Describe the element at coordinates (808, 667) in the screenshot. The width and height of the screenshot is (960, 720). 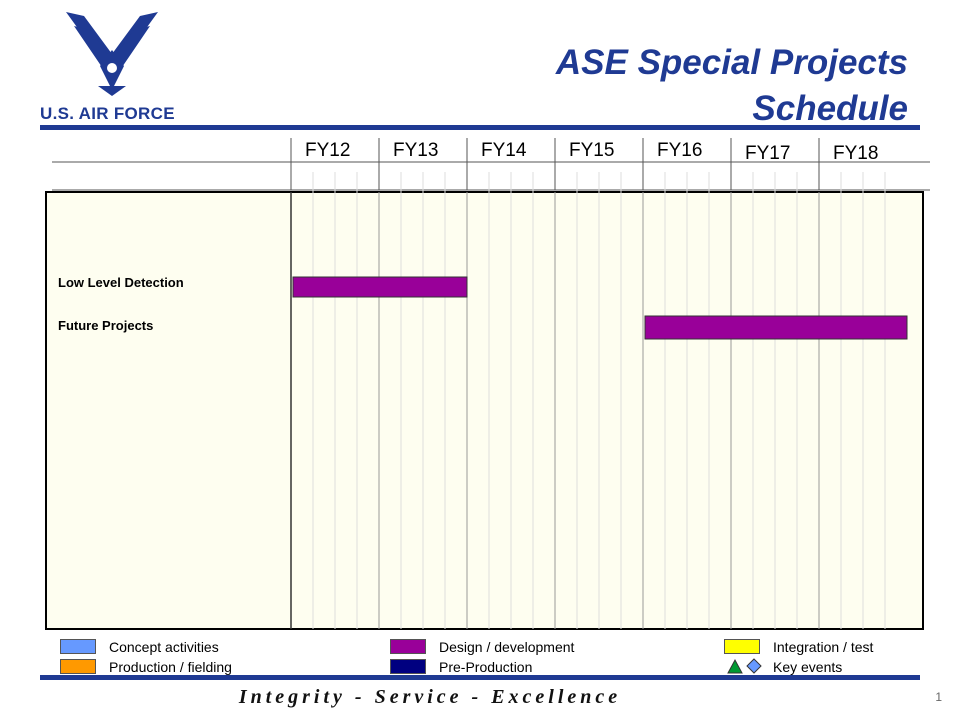
I see `legend-label: Key events` at that location.